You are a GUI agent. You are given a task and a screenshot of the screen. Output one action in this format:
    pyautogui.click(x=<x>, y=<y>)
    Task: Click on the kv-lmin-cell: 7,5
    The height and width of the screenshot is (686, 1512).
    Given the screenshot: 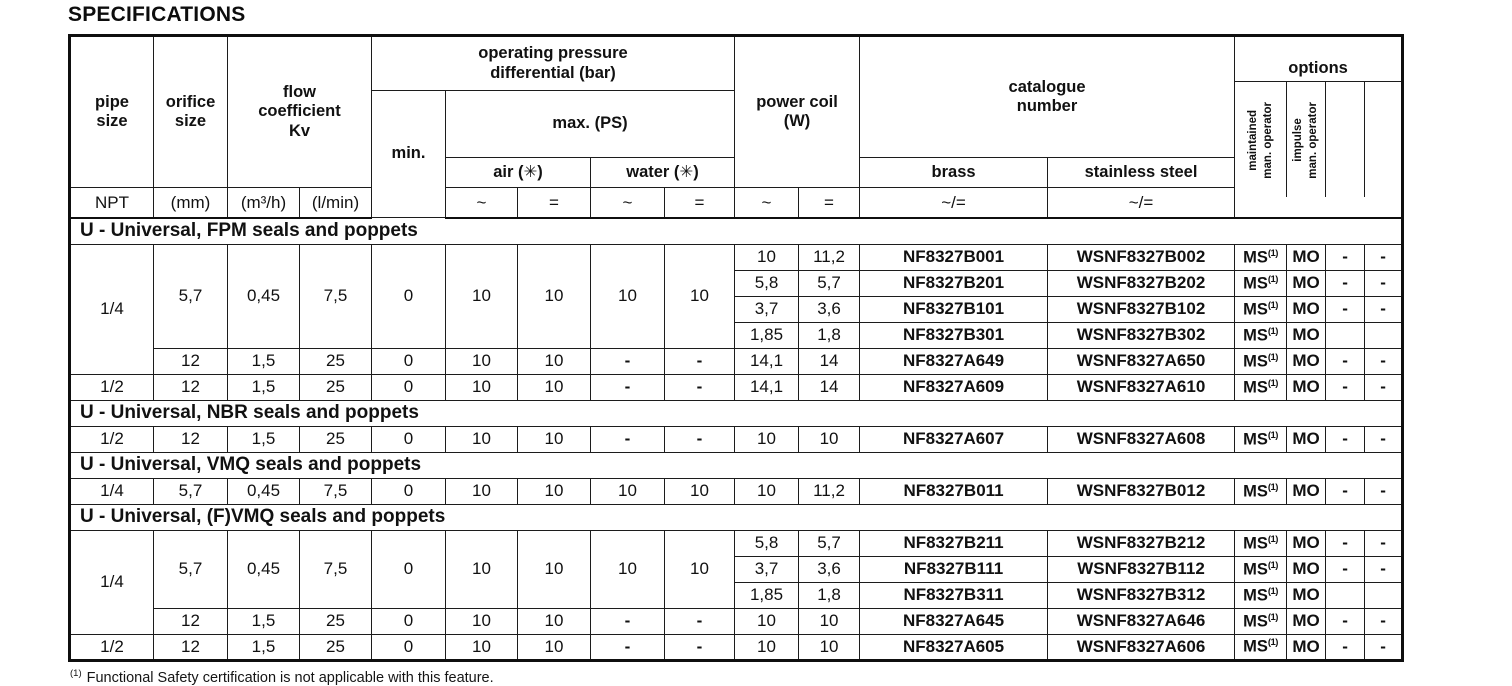 What is the action you would take?
    pyautogui.click(x=335, y=491)
    